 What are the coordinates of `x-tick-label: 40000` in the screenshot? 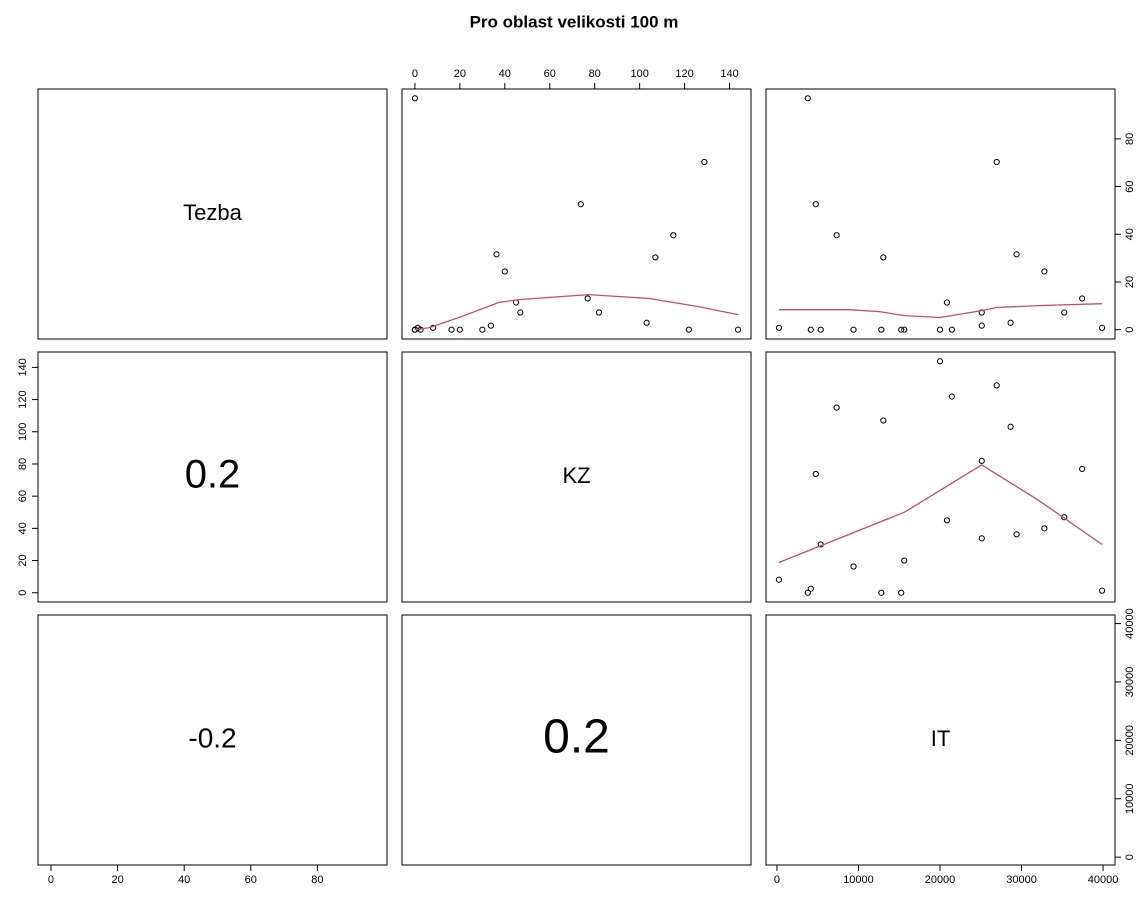 It's located at (1103, 880).